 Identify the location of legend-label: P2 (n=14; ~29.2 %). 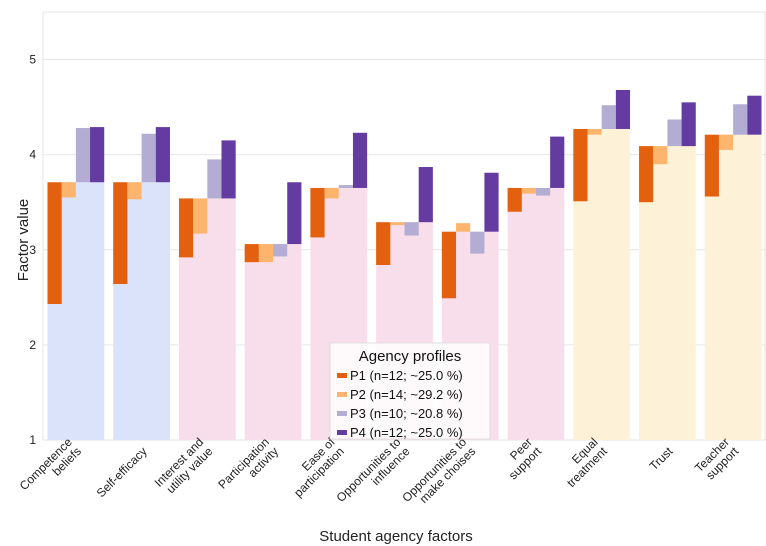
(406, 394).